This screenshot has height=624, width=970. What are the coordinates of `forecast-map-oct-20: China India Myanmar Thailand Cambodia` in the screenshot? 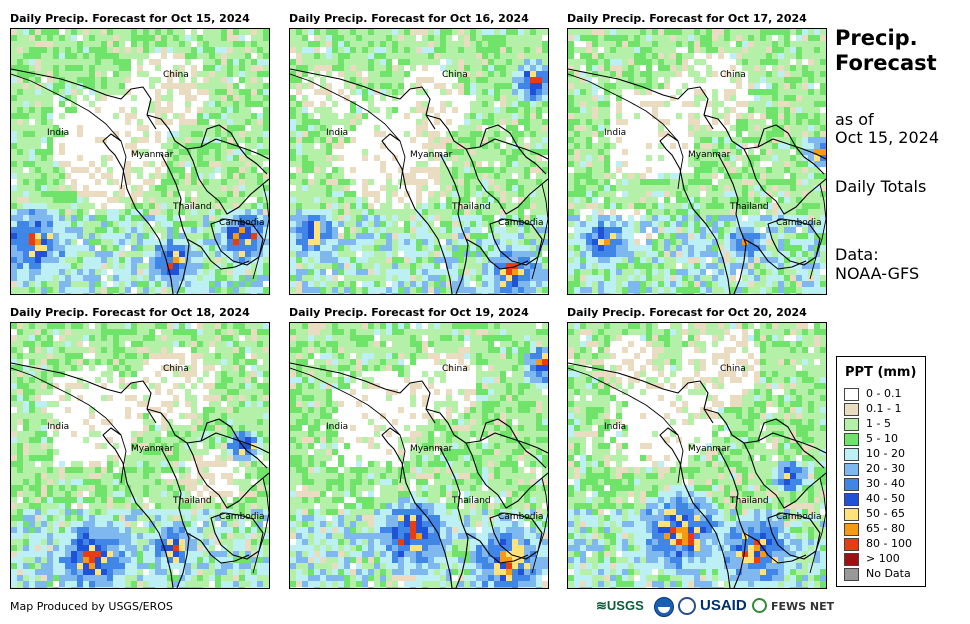 It's located at (697, 455).